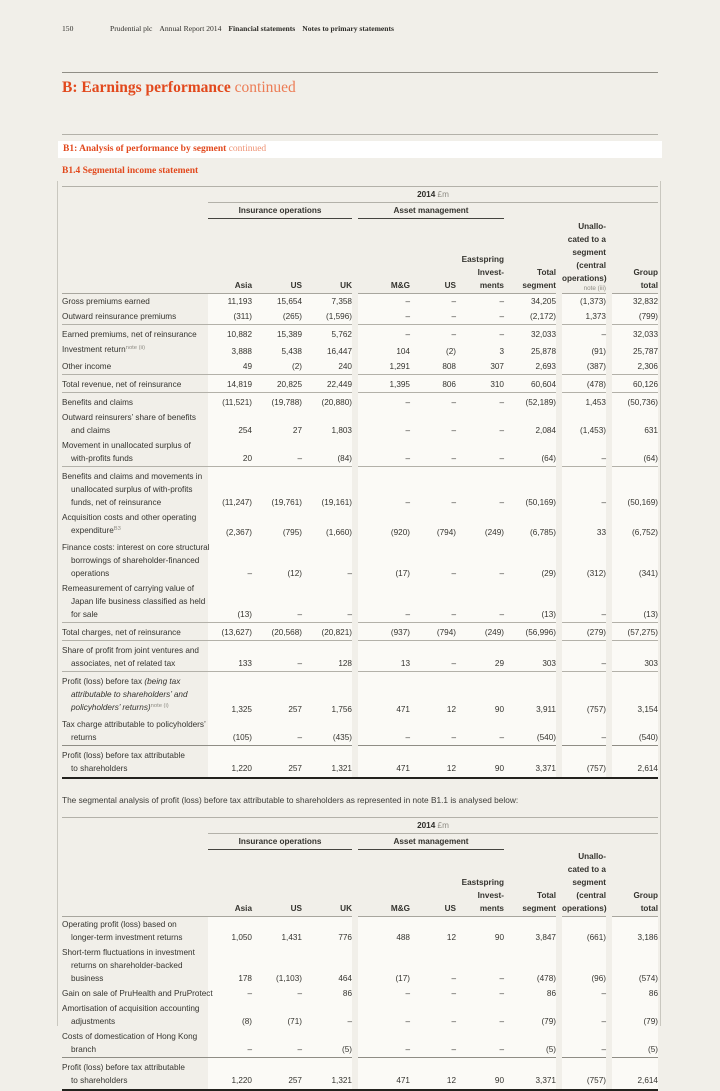  What do you see at coordinates (327, 424) in the screenshot?
I see `cell: 1,803` at bounding box center [327, 424].